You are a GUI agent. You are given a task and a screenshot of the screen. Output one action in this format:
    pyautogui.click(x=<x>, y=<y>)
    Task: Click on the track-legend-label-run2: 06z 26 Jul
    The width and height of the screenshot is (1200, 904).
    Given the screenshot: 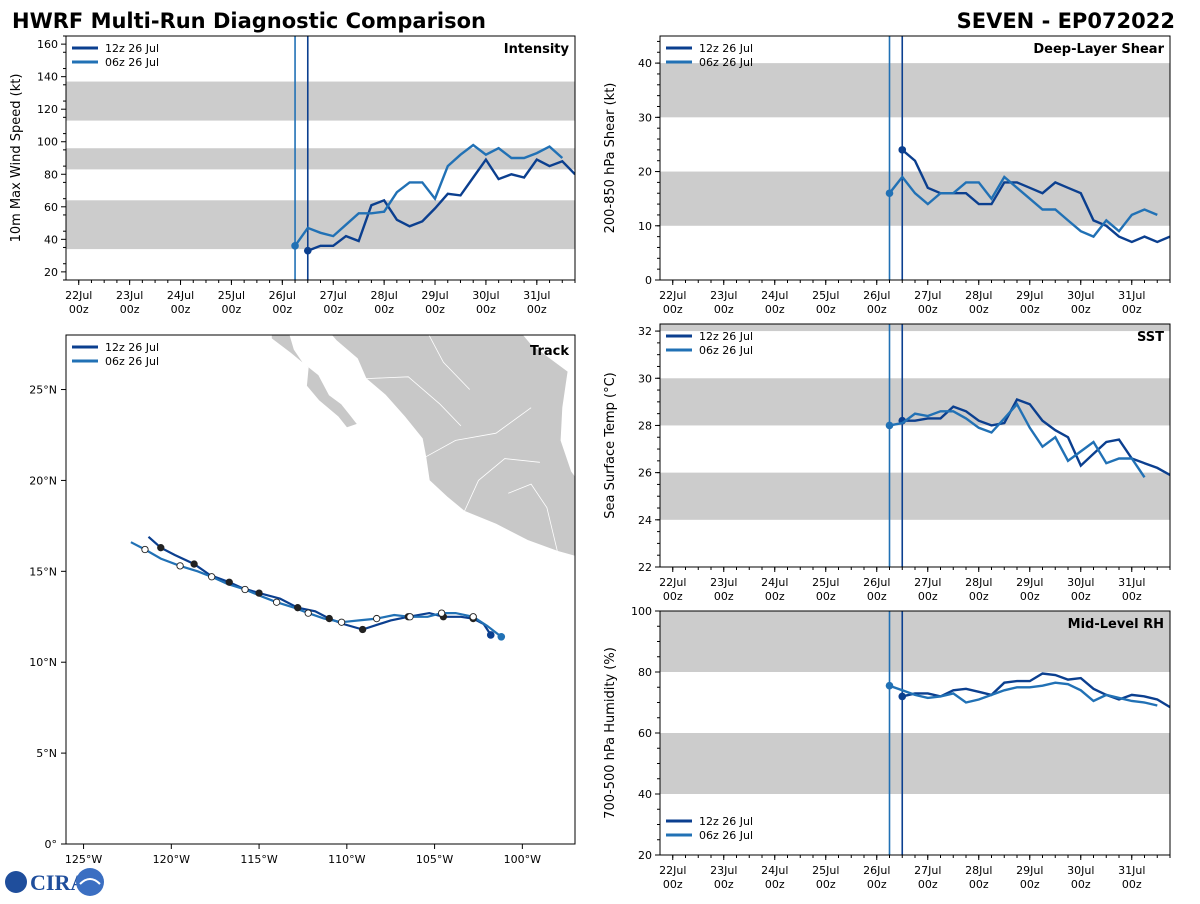 What is the action you would take?
    pyautogui.click(x=132, y=361)
    